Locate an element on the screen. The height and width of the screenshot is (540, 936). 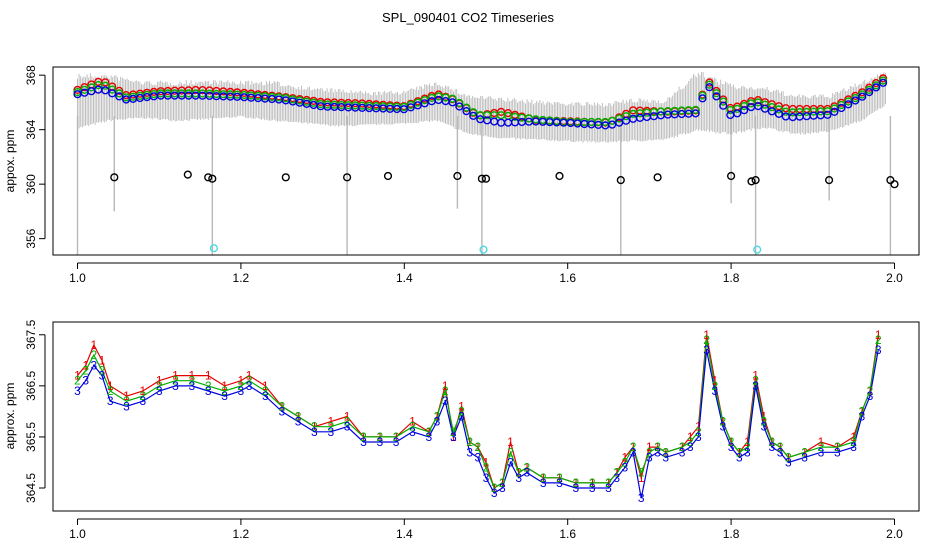
bot-y-tick-label: 364.5 is located at coordinates (31, 488).